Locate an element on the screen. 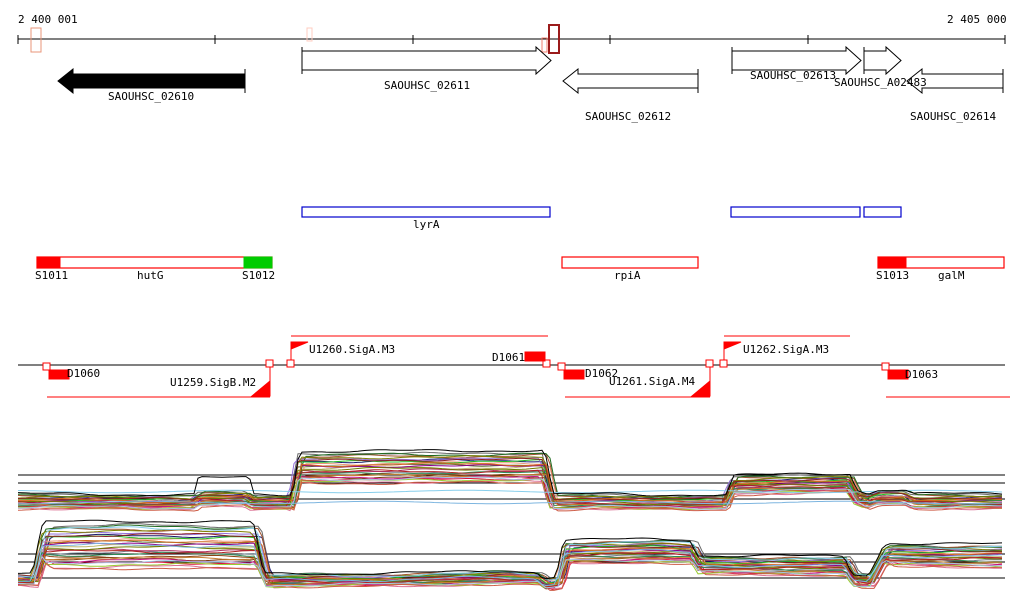 Image resolution: width=1024 pixels, height=611 pixels. tss-flag-U1259.SigB.M2 is located at coordinates (262, 378).